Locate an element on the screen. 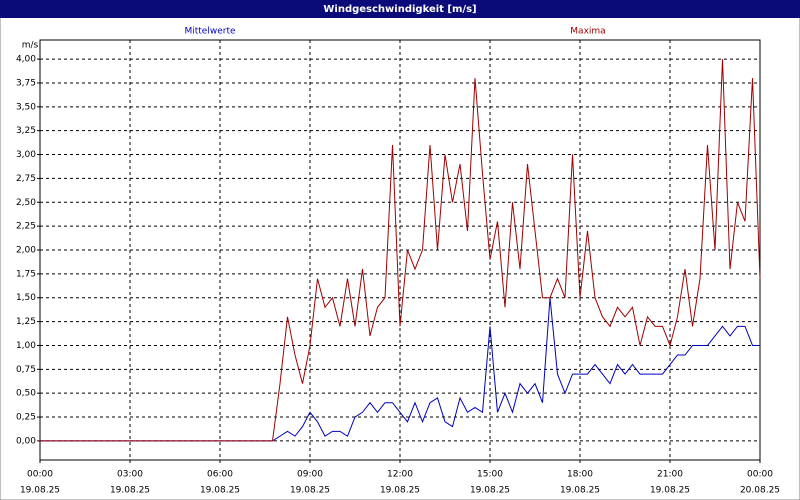  x-tick-label: 06:00 is located at coordinates (220, 475).